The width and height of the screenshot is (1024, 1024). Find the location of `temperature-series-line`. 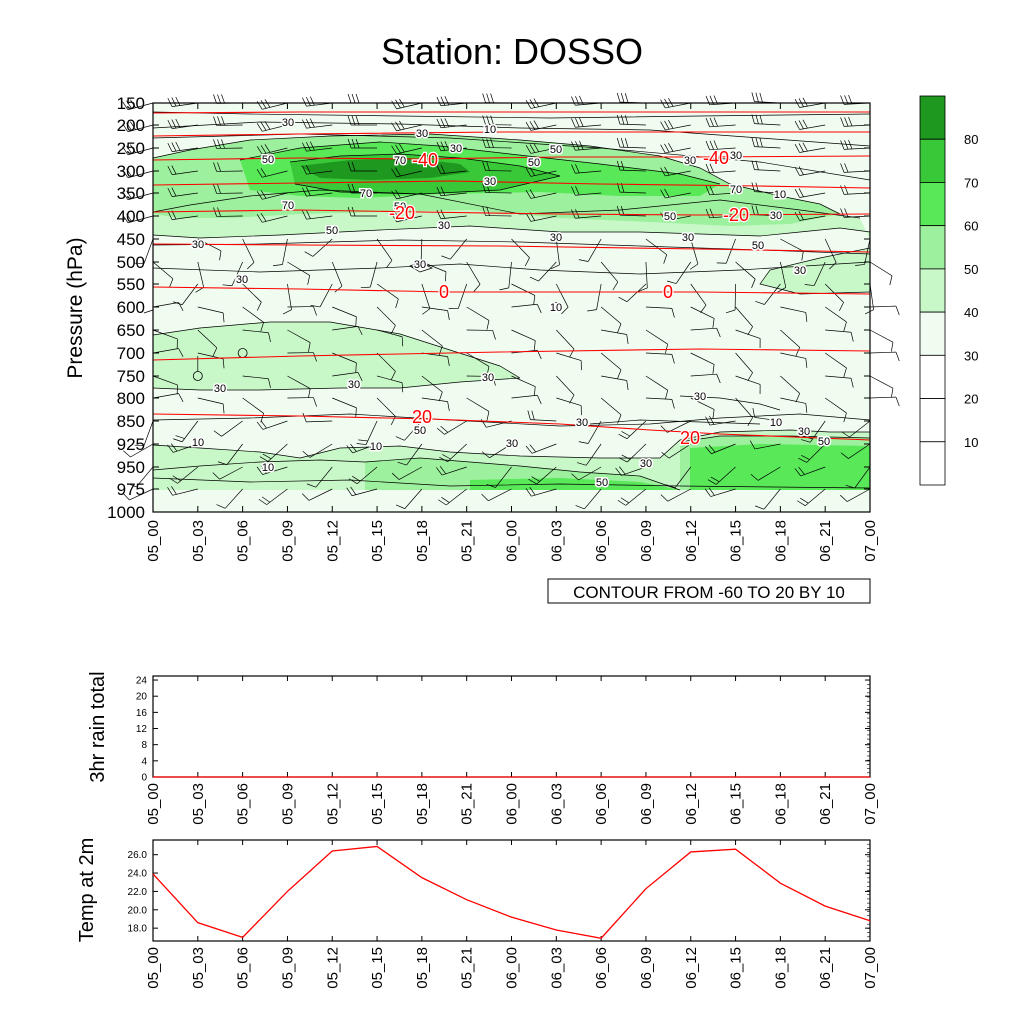

temperature-series-line is located at coordinates (511, 892).